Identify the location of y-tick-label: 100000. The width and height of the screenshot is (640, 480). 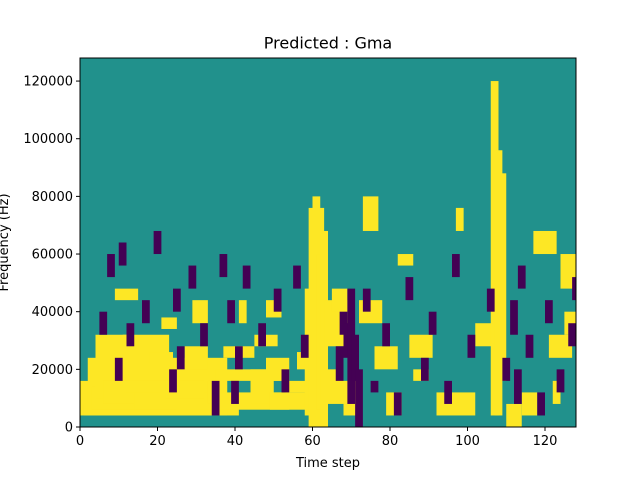
(48, 139).